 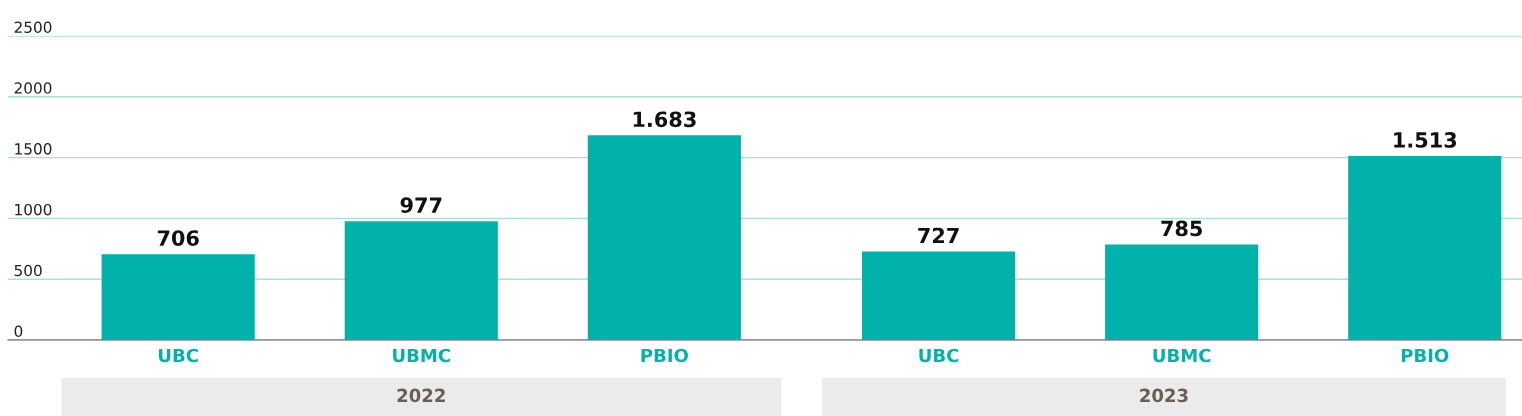 What do you see at coordinates (1181, 228) in the screenshot?
I see `data-label: 785` at bounding box center [1181, 228].